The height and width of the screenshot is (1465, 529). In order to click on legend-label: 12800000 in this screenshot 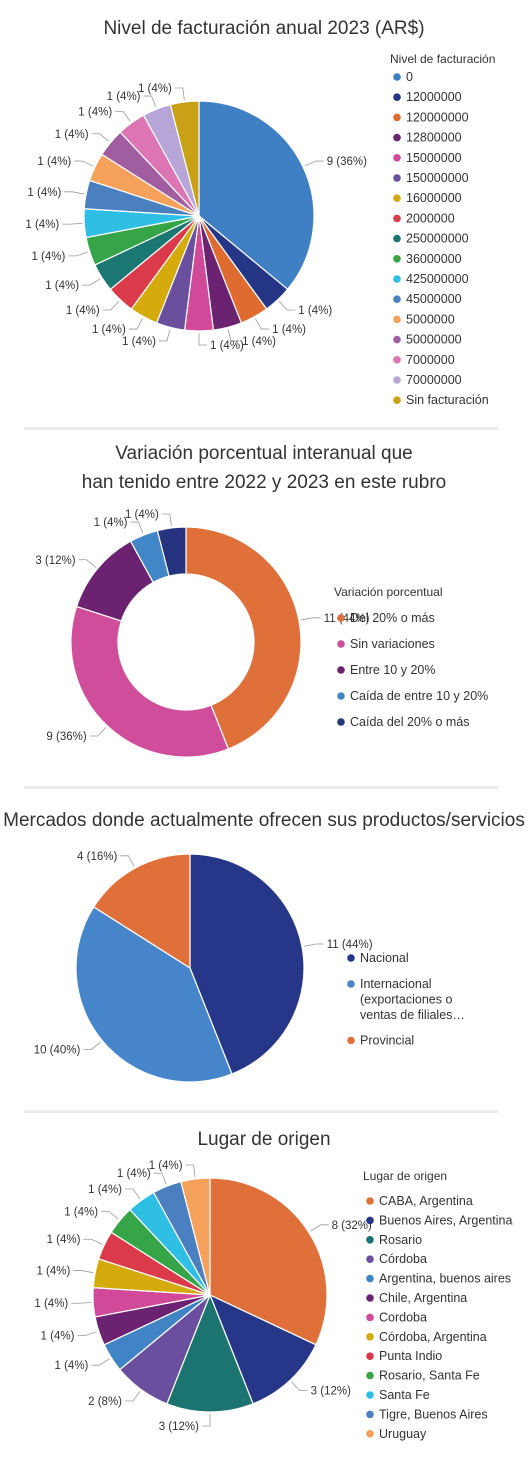, I will do `click(434, 138)`.